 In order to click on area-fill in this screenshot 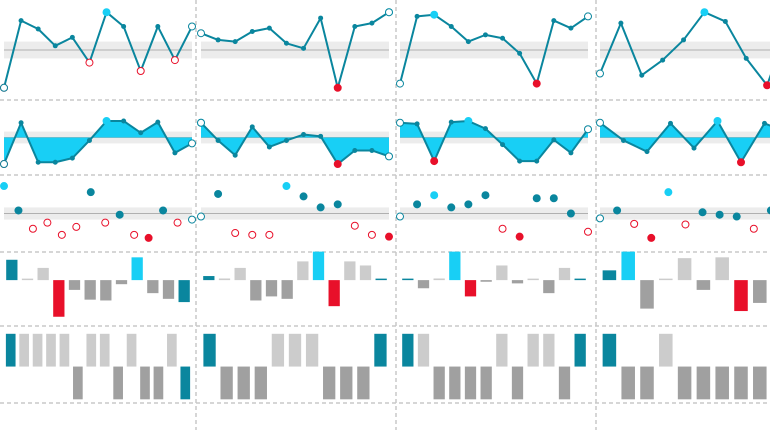, I will do `click(685, 141)`.